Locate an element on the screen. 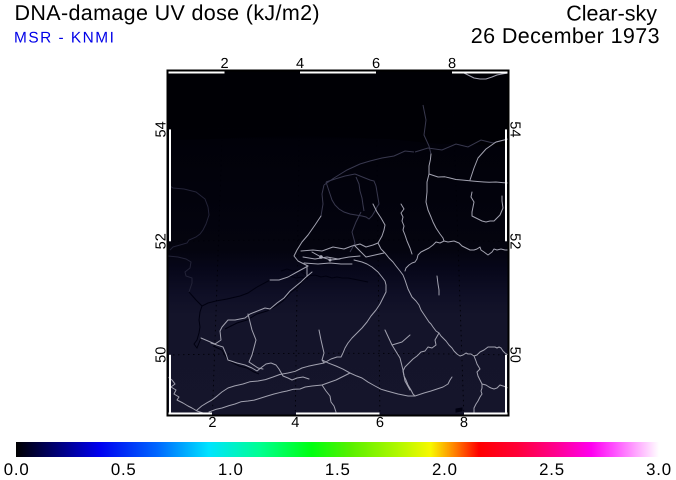  svg-text: Clear-sky is located at coordinates (611, 14).